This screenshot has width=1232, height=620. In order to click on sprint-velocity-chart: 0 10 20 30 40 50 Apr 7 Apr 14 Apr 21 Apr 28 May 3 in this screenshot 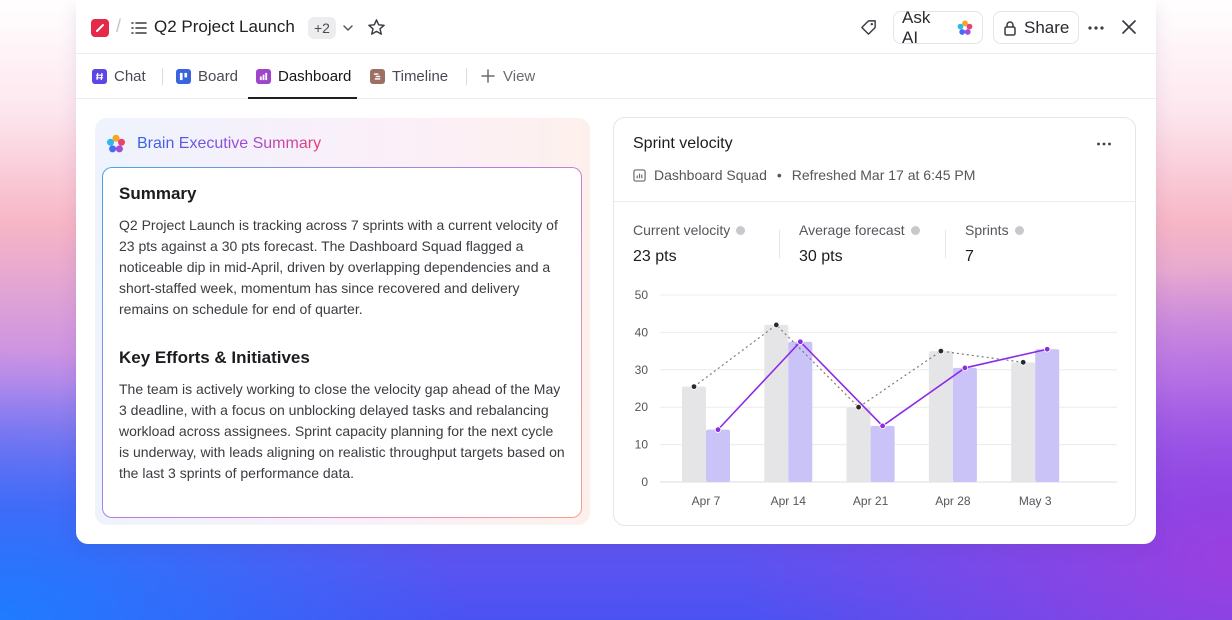, I will do `click(876, 398)`.